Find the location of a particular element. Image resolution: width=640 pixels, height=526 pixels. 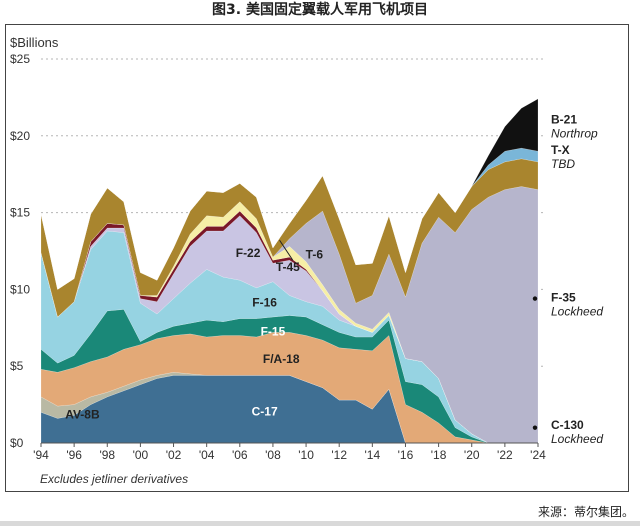

y-axis-label: $Billions is located at coordinates (34, 42).